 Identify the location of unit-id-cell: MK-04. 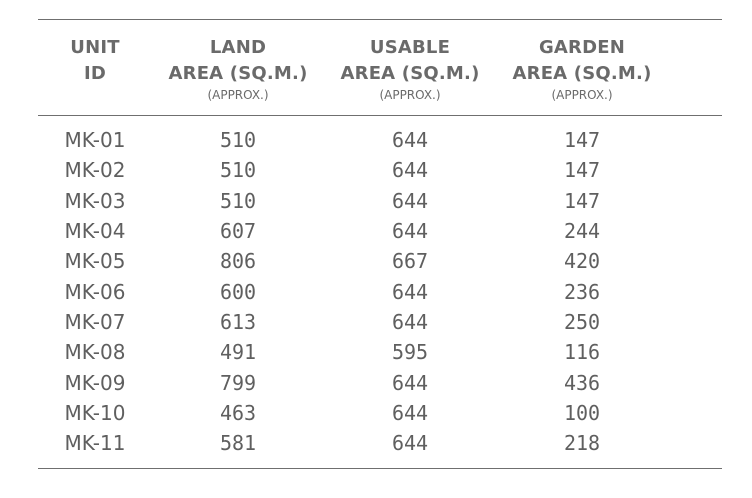
(95, 231).